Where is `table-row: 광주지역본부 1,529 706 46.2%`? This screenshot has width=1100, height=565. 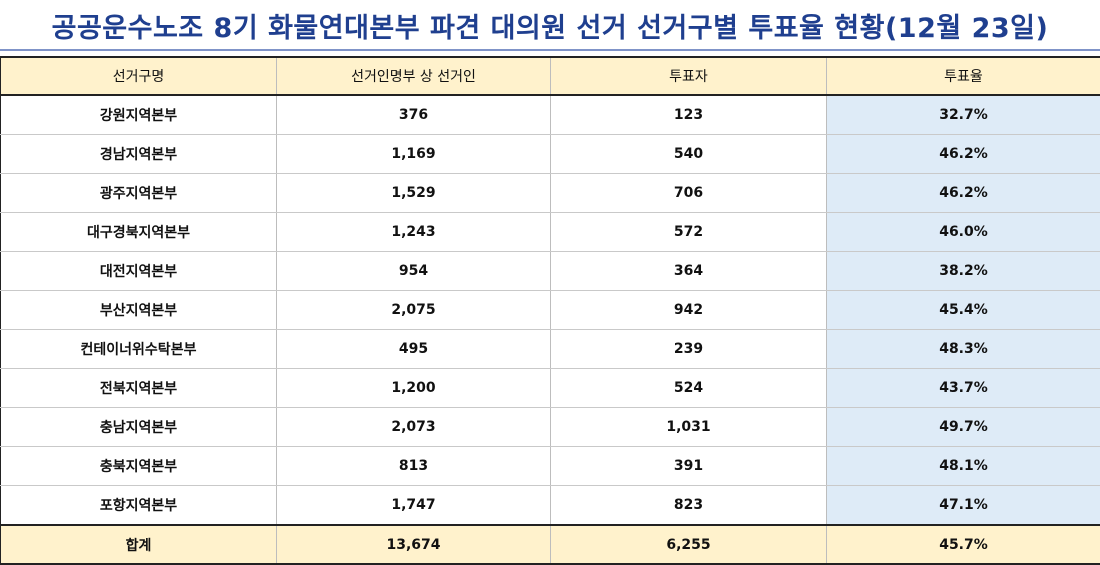
table-row: 광주지역본부 1,529 706 46.2% is located at coordinates (550, 193).